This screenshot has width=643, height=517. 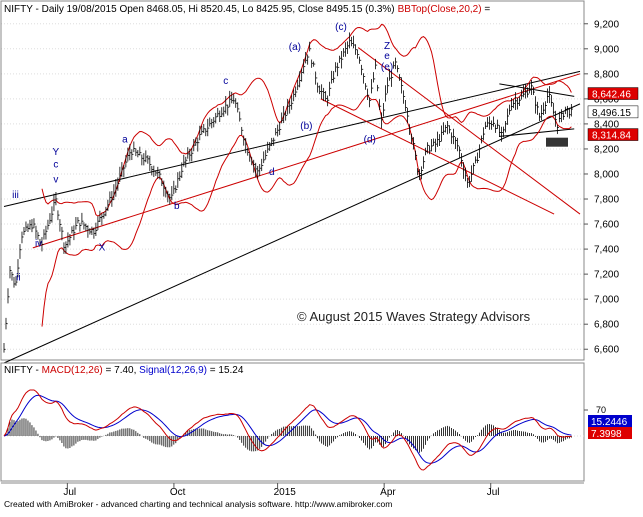 I want to click on price-tag-label: 8,496.15, so click(x=611, y=113).